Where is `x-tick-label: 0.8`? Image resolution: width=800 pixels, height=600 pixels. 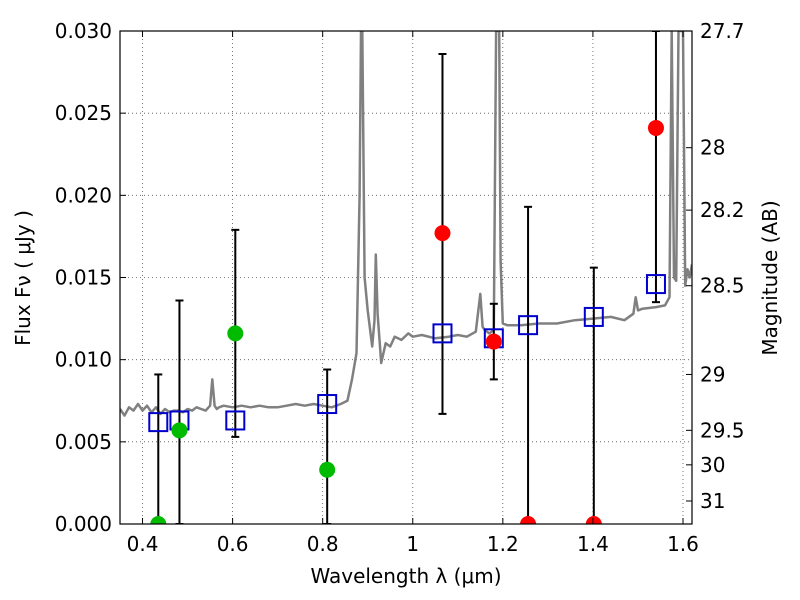
x-tick-label: 0.8 is located at coordinates (323, 544).